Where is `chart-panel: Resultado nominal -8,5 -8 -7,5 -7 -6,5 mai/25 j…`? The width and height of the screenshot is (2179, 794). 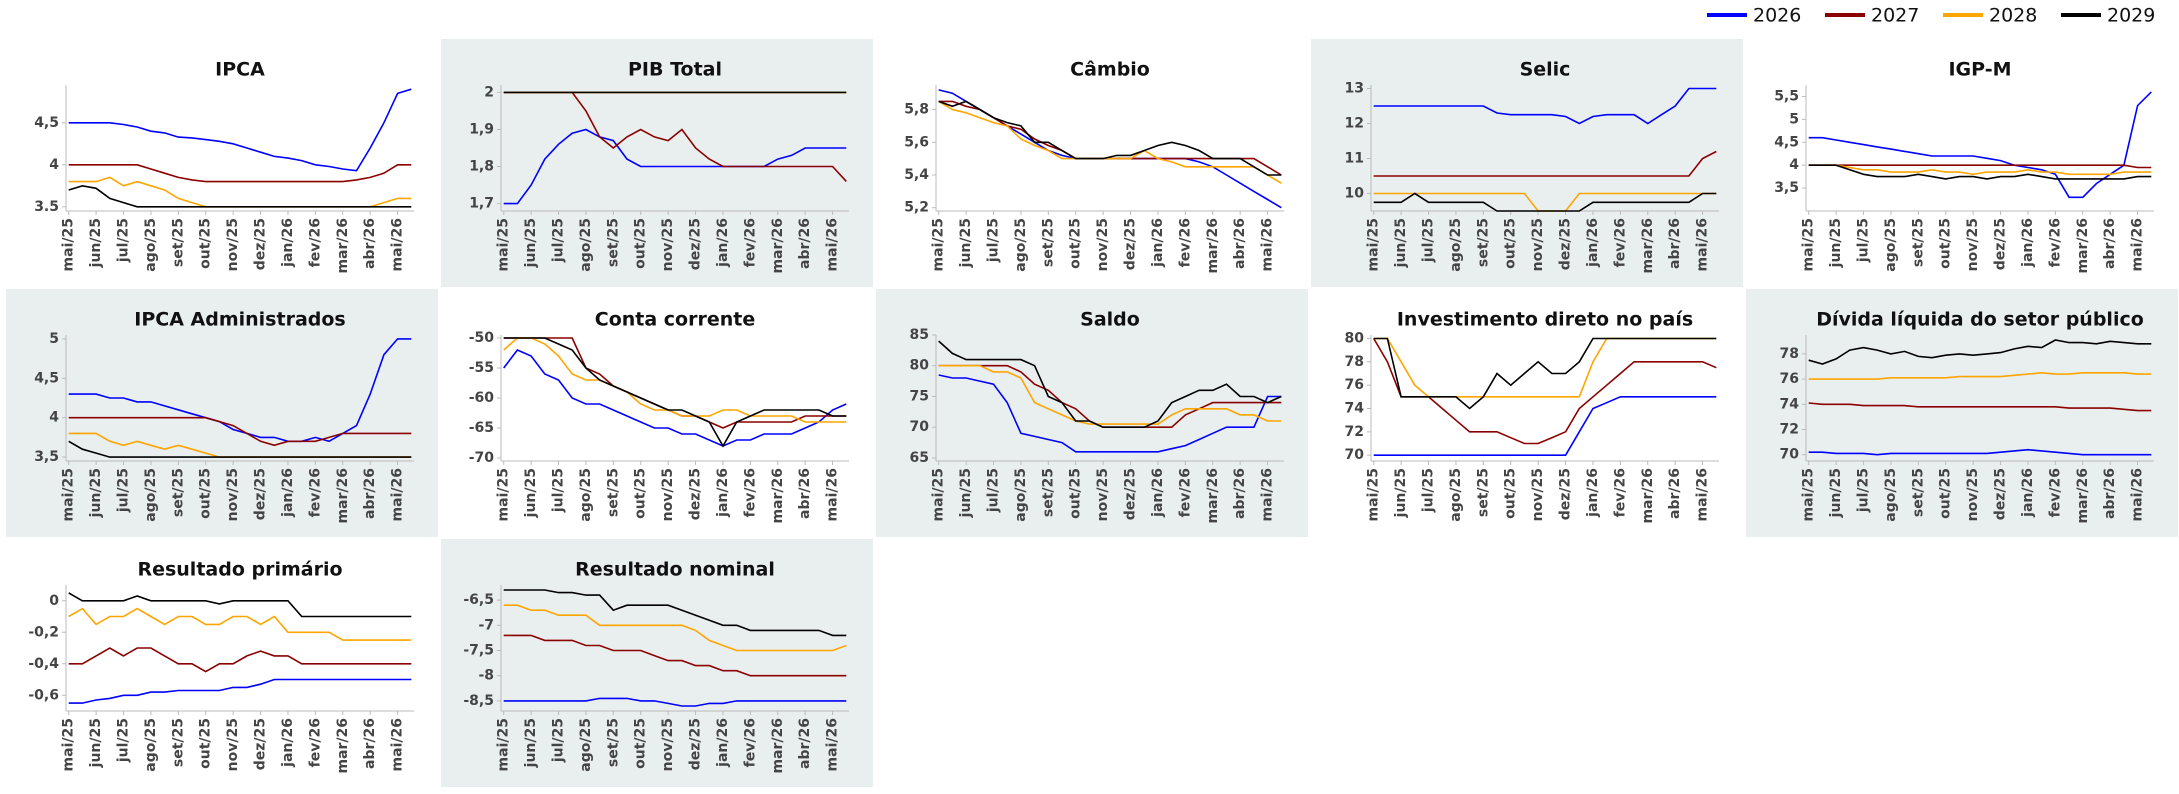 chart-panel: Resultado nominal -8,5 -8 -7,5 -7 -6,5 mai/25 j… is located at coordinates (657, 663).